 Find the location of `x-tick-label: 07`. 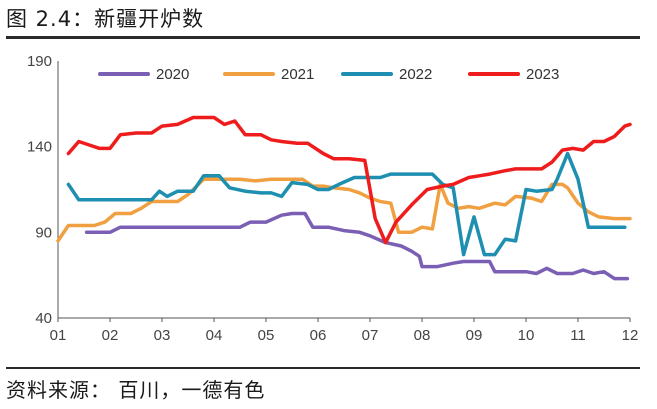

x-tick-label: 07 is located at coordinates (370, 335).